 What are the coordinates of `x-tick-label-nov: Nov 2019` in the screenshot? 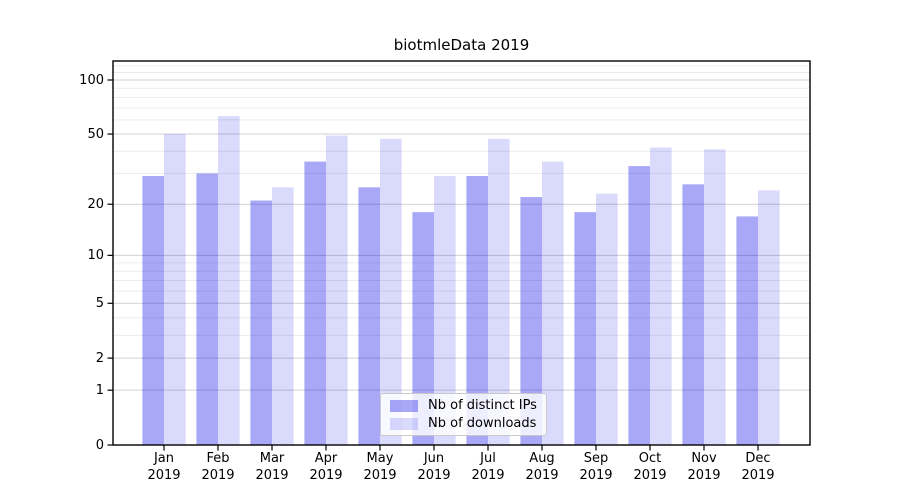 It's located at (704, 467).